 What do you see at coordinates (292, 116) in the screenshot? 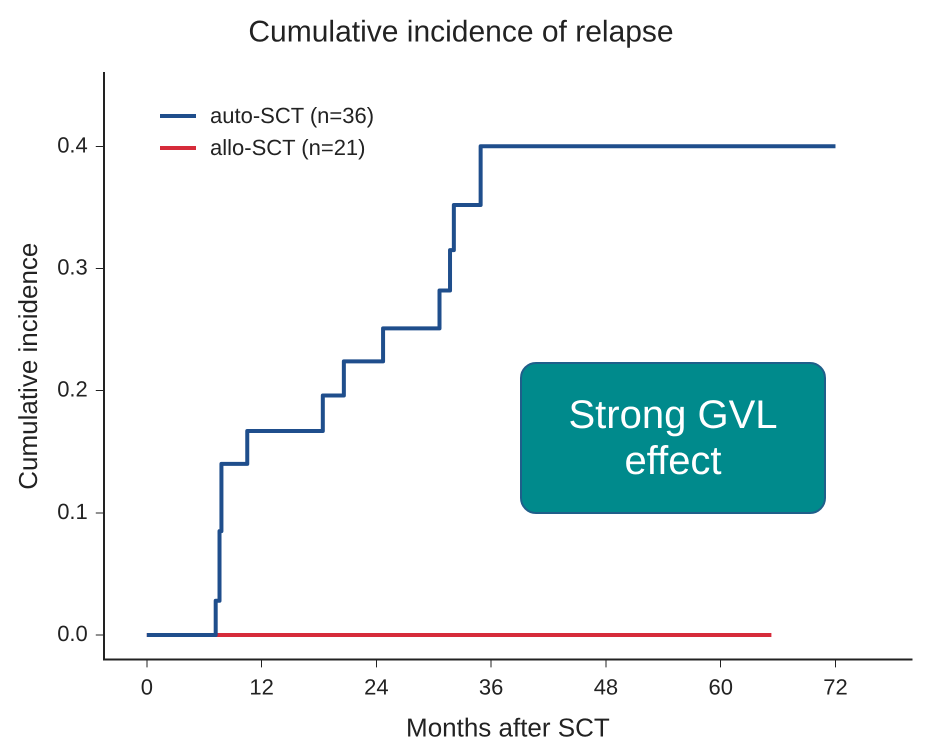
I see `legend-label: auto-SCT (n=36)` at bounding box center [292, 116].